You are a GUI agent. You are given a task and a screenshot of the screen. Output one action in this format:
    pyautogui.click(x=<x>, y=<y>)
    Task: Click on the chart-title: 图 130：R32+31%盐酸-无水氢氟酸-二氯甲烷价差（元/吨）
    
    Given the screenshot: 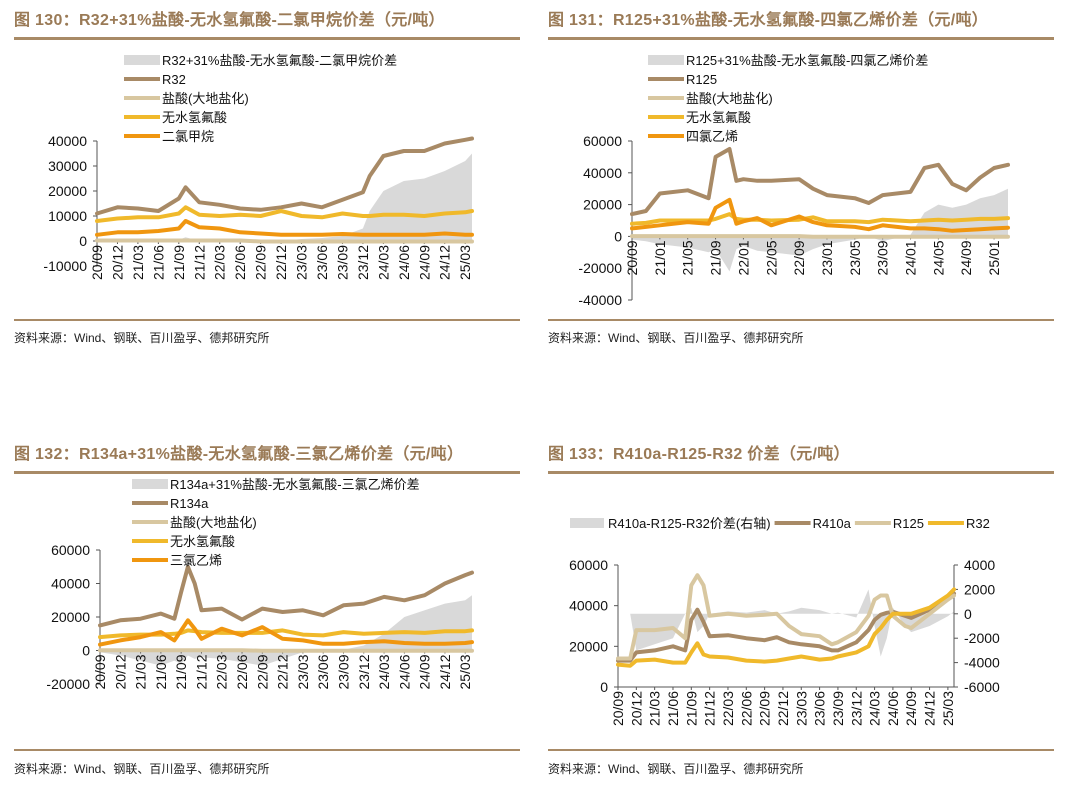 What is the action you would take?
    pyautogui.click(x=229, y=20)
    